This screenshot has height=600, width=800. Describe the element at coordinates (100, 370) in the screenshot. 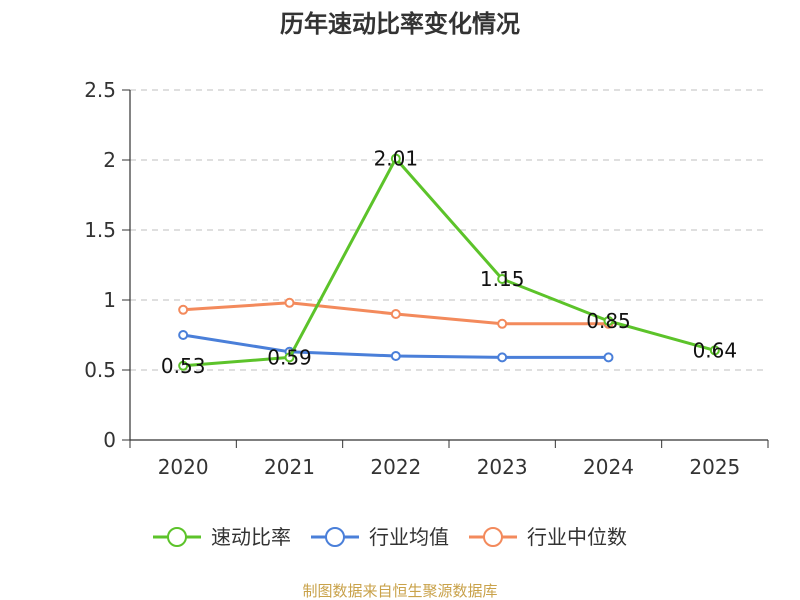

I see `y-tick-label: 0.5` at that location.